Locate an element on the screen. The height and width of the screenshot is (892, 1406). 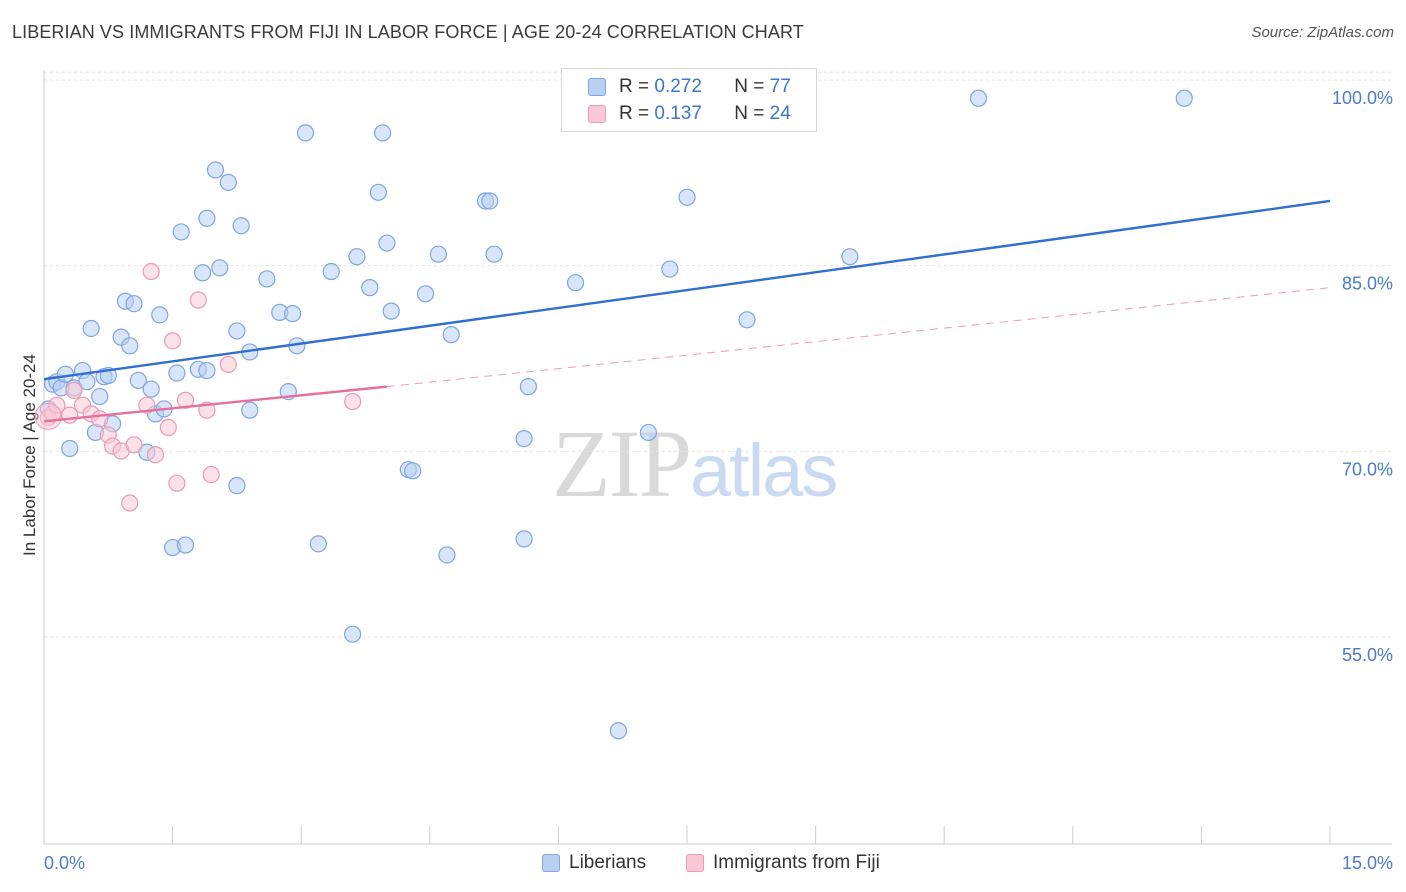
legend-n-value: 77 is located at coordinates (780, 86).